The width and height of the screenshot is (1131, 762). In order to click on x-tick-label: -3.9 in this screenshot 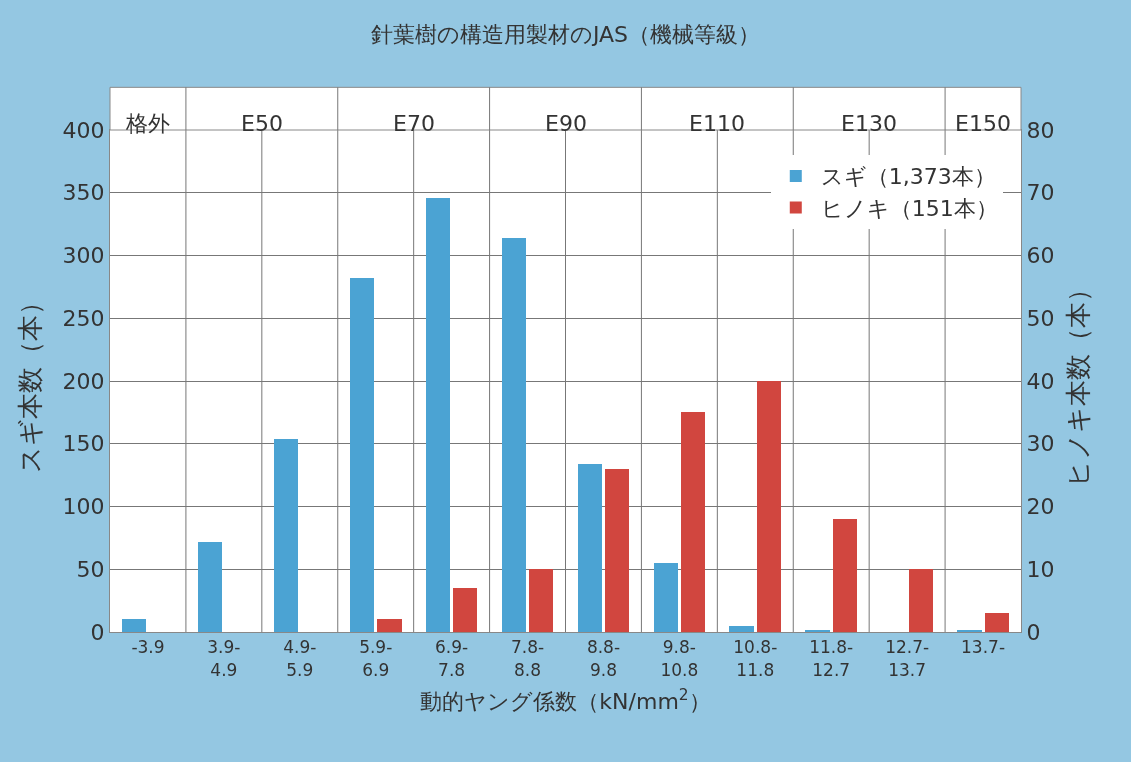, I will do `click(148, 647)`.